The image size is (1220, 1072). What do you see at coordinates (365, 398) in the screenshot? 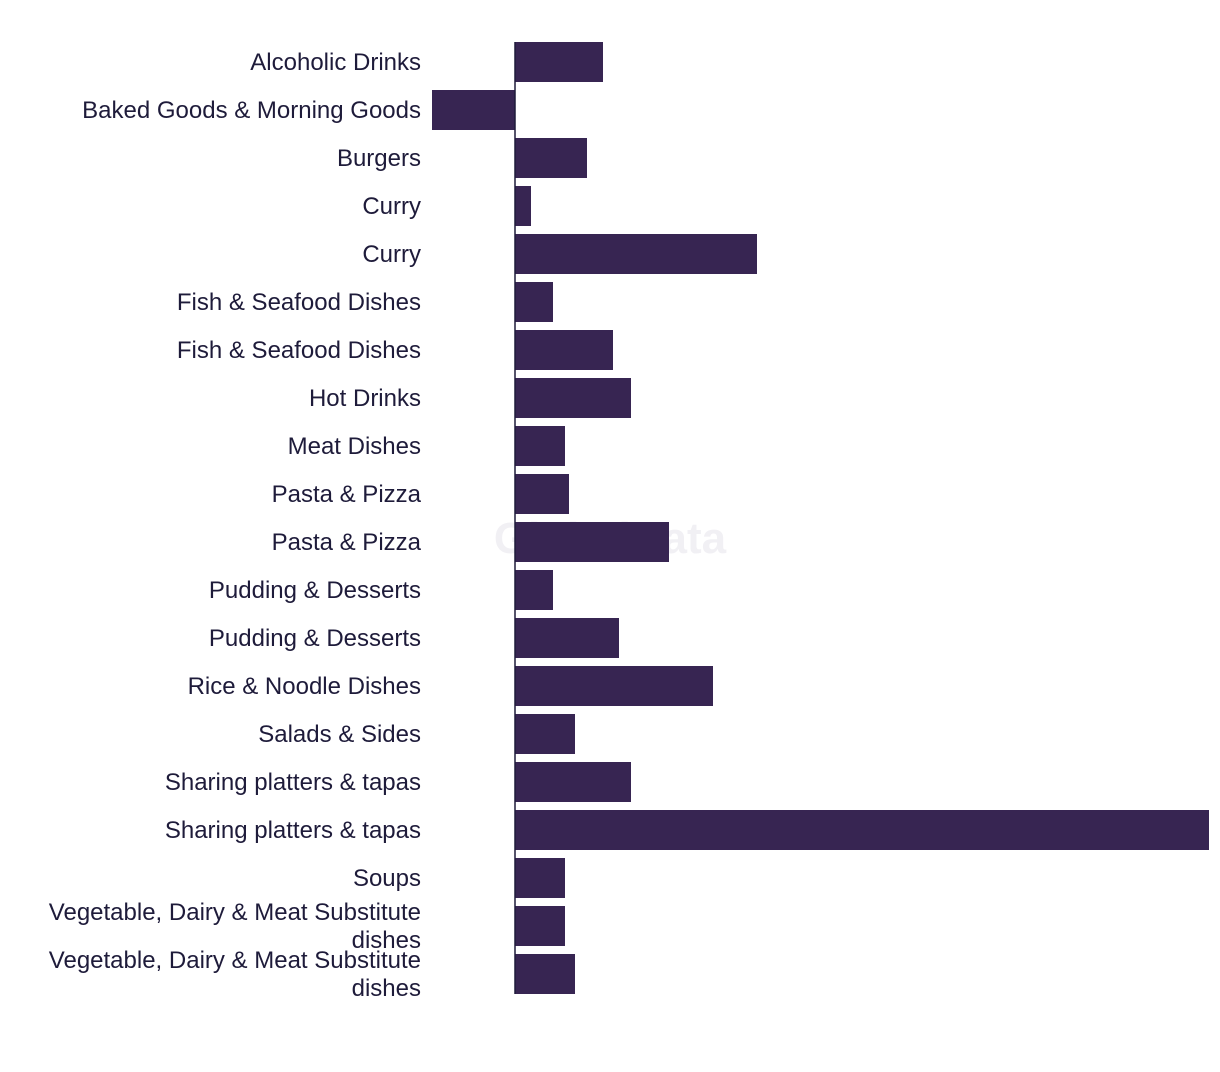
I see `category-label: Hot Drinks` at bounding box center [365, 398].